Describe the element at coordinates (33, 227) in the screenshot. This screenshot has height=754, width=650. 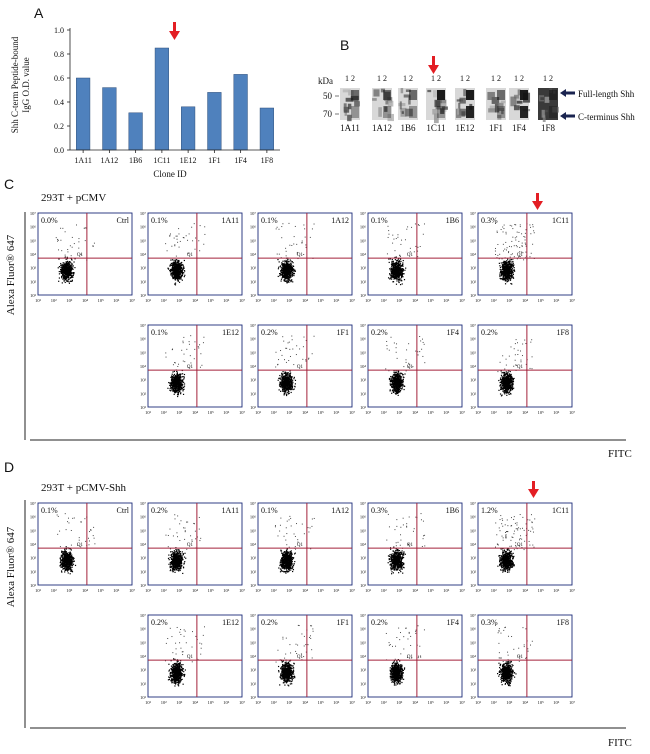
I see `flow-ytick: 10⁶` at that location.